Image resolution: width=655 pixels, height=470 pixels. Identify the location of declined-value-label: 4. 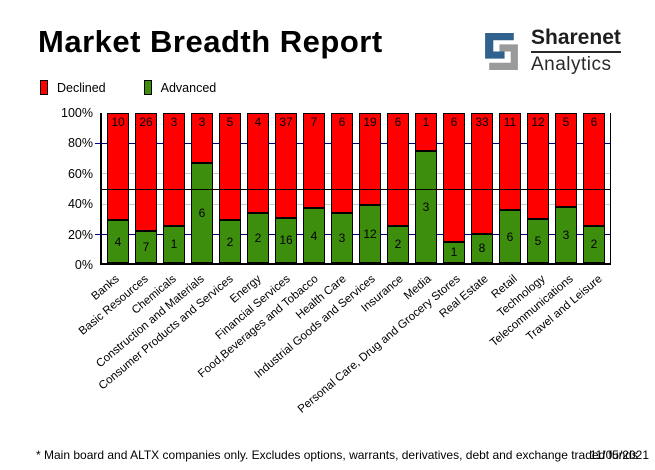
(258, 122).